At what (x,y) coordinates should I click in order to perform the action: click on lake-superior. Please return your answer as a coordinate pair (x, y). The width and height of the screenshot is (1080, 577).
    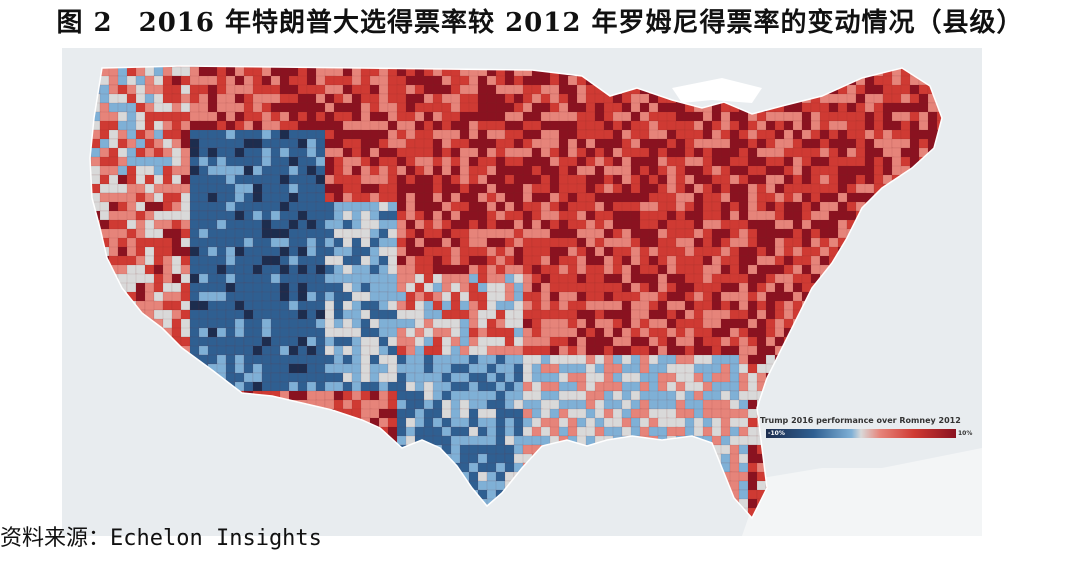
    Looking at the image, I should click on (717, 90).